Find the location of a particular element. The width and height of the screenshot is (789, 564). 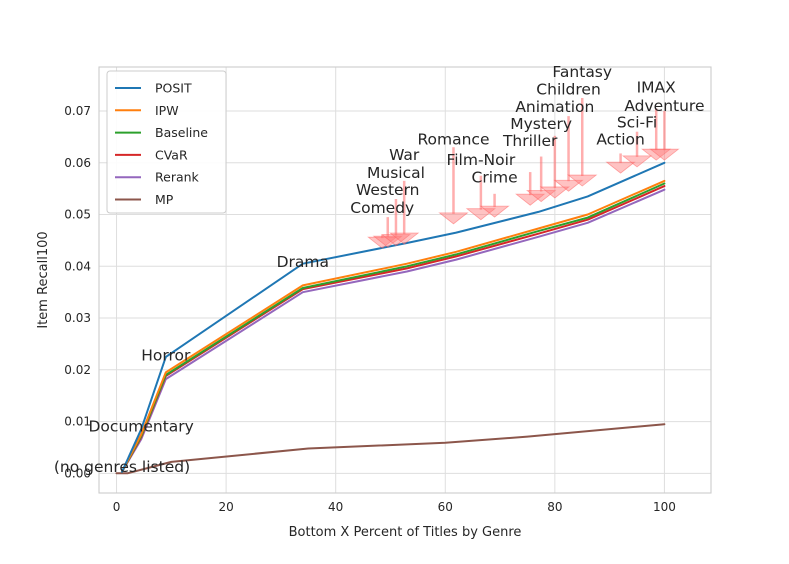

annotation-label: Sci-Fi is located at coordinates (637, 122).